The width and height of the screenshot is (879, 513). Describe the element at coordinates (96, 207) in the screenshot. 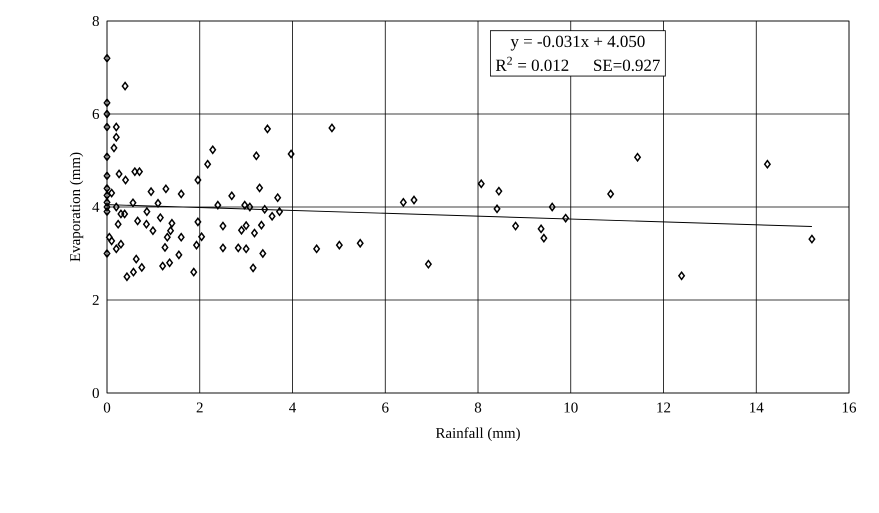

I see `y-tick-label: 4` at that location.